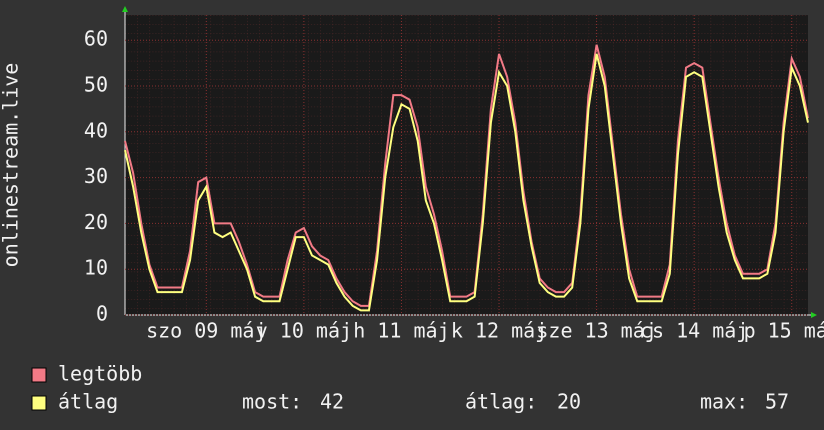  Describe the element at coordinates (596, 331) in the screenshot. I see `x-tick-label: sze 13 máj` at that location.